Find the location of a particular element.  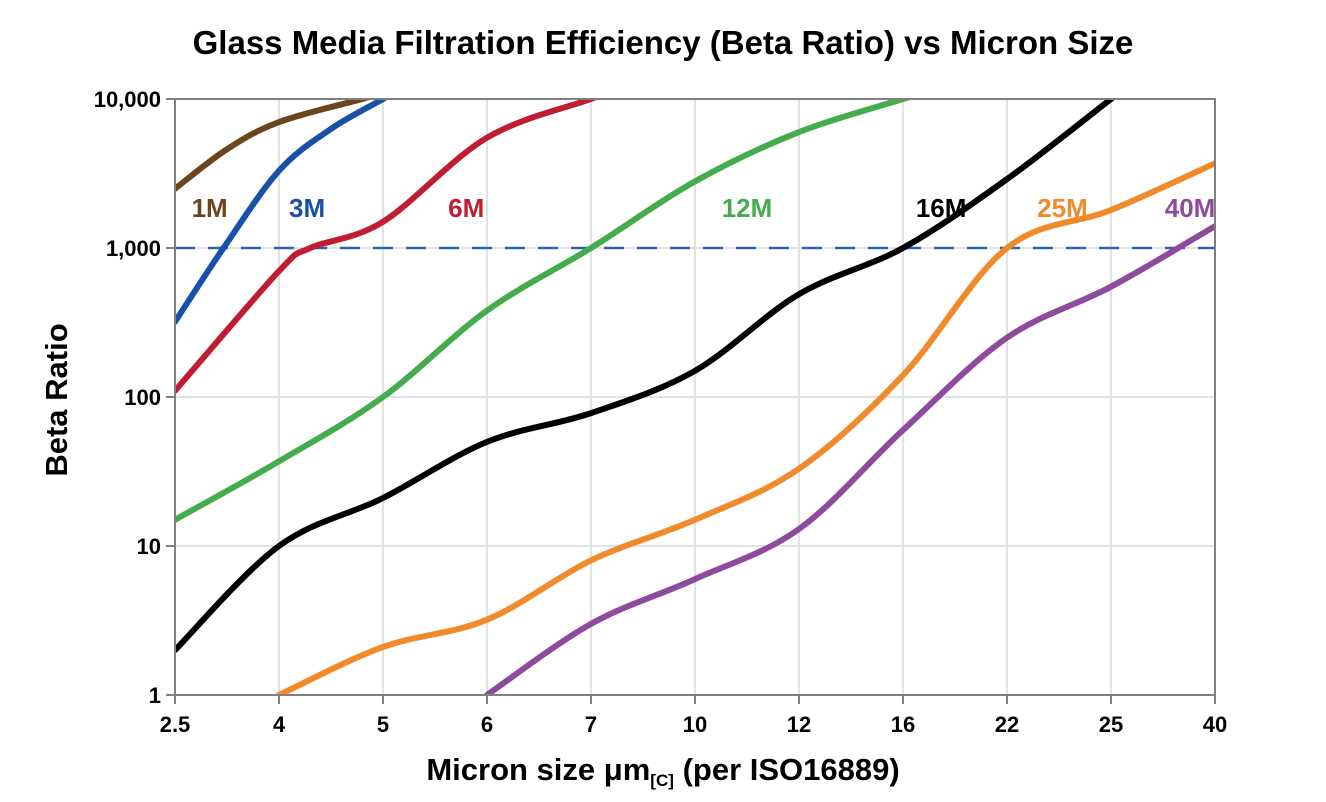

y-tick-label: 10,000 is located at coordinates (127, 99).